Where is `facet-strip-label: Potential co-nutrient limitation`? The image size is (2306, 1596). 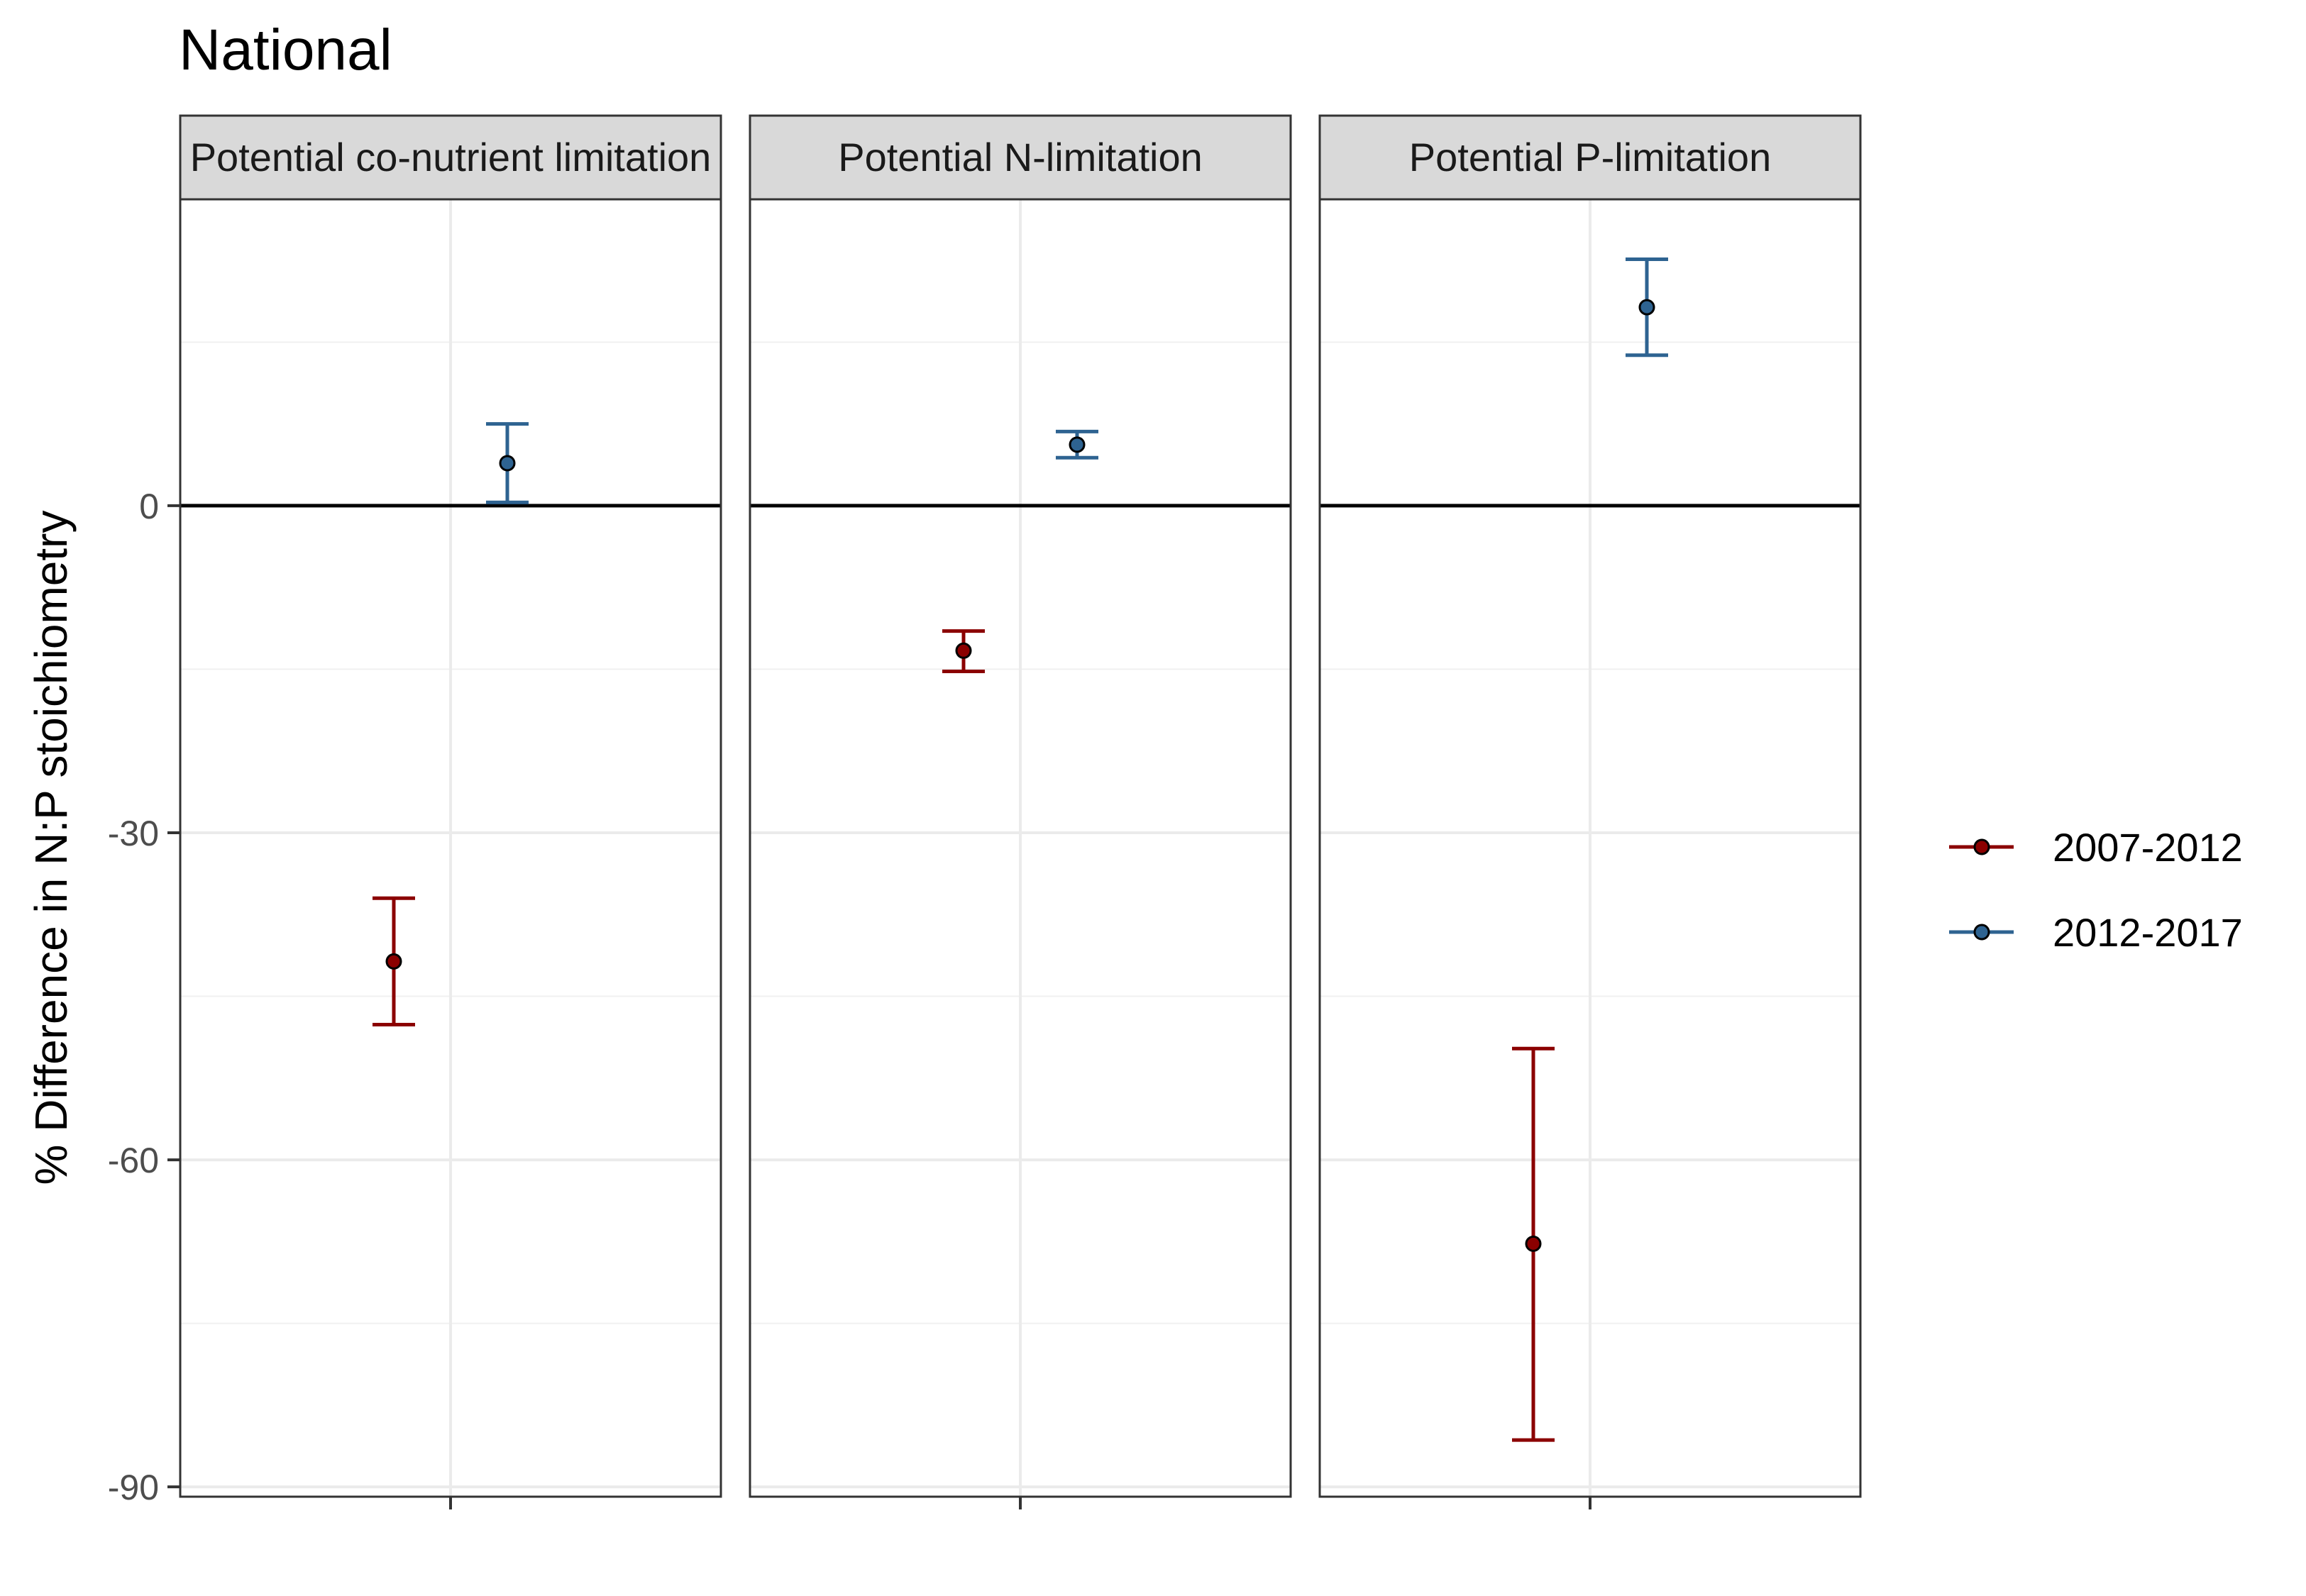
facet-strip-label: Potential co-nutrient limitation is located at coordinates (451, 157).